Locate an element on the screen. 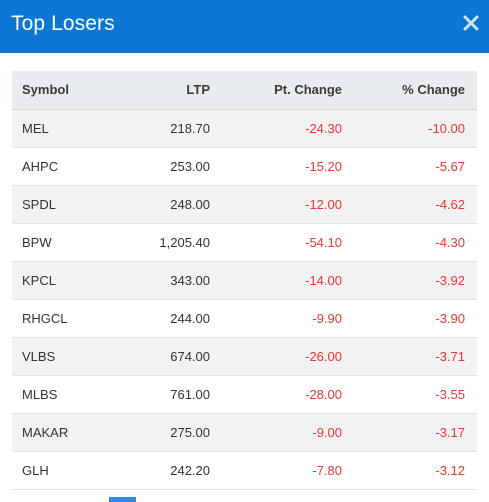 The image size is (489, 502). symbol-cell: VLBS is located at coordinates (59, 356).